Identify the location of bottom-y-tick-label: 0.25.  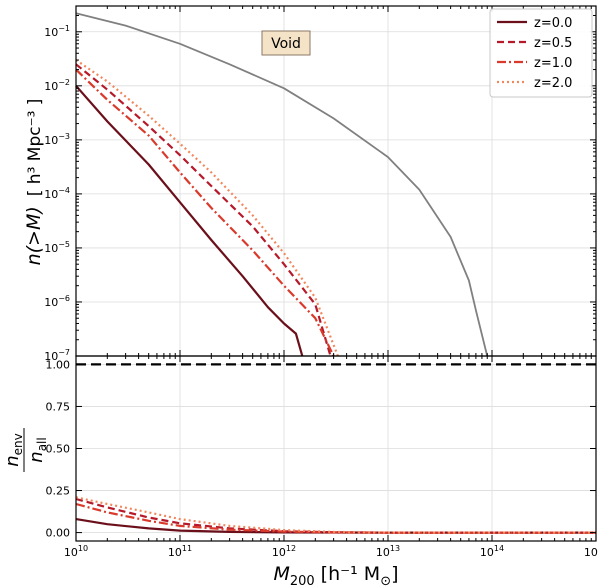
(58, 491).